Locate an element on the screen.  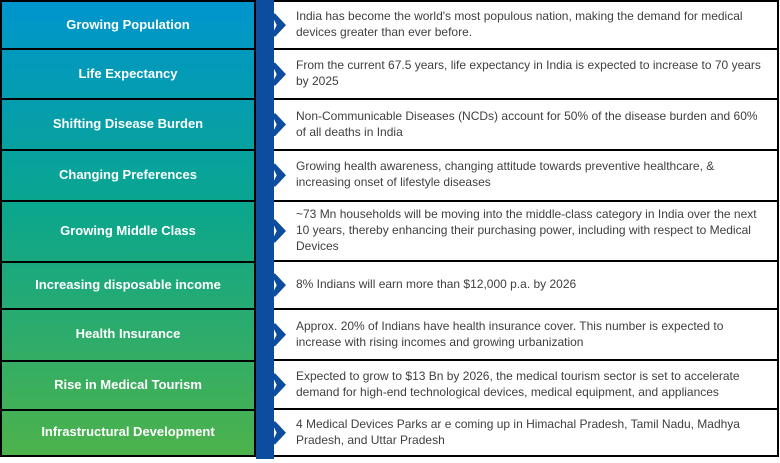
driver-label-text: Health Insurance is located at coordinates (128, 334).